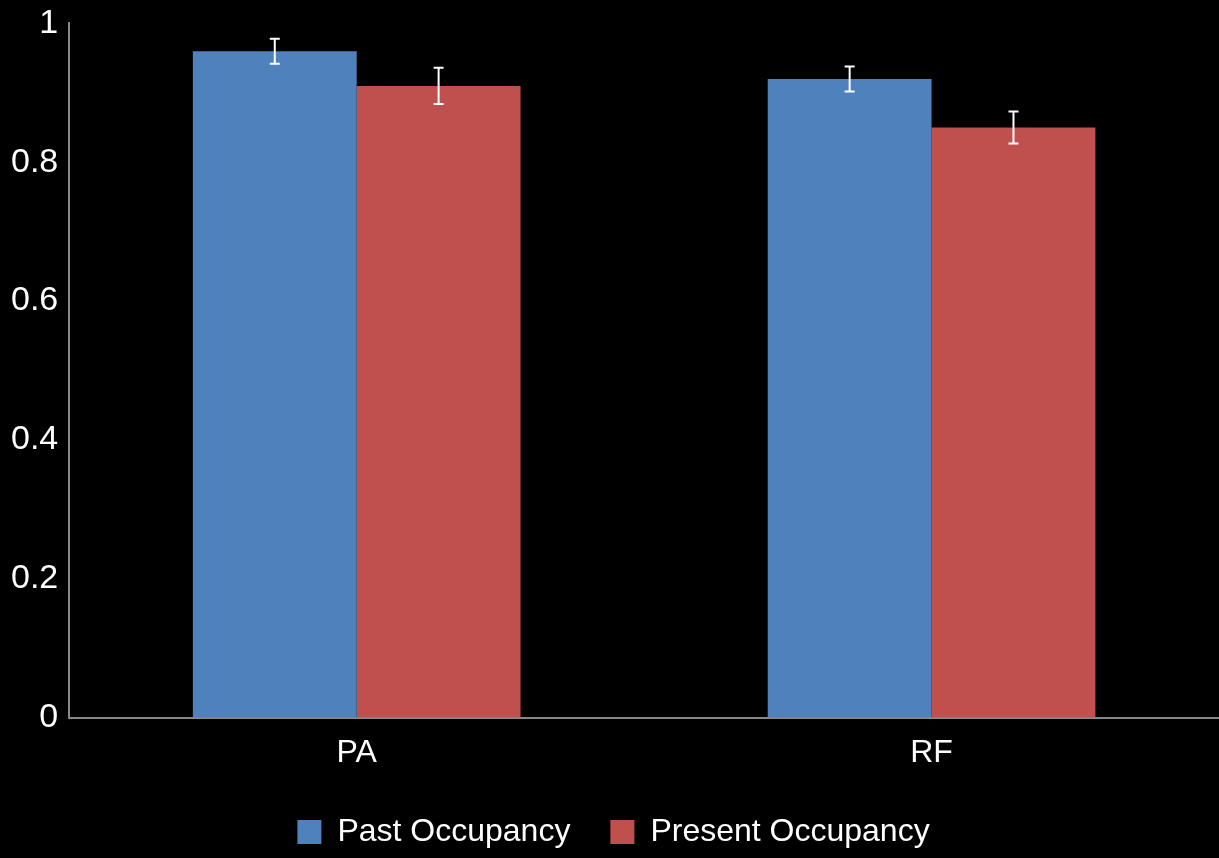 The image size is (1219, 858). Describe the element at coordinates (790, 829) in the screenshot. I see `legend-label: Present Occupancy` at that location.